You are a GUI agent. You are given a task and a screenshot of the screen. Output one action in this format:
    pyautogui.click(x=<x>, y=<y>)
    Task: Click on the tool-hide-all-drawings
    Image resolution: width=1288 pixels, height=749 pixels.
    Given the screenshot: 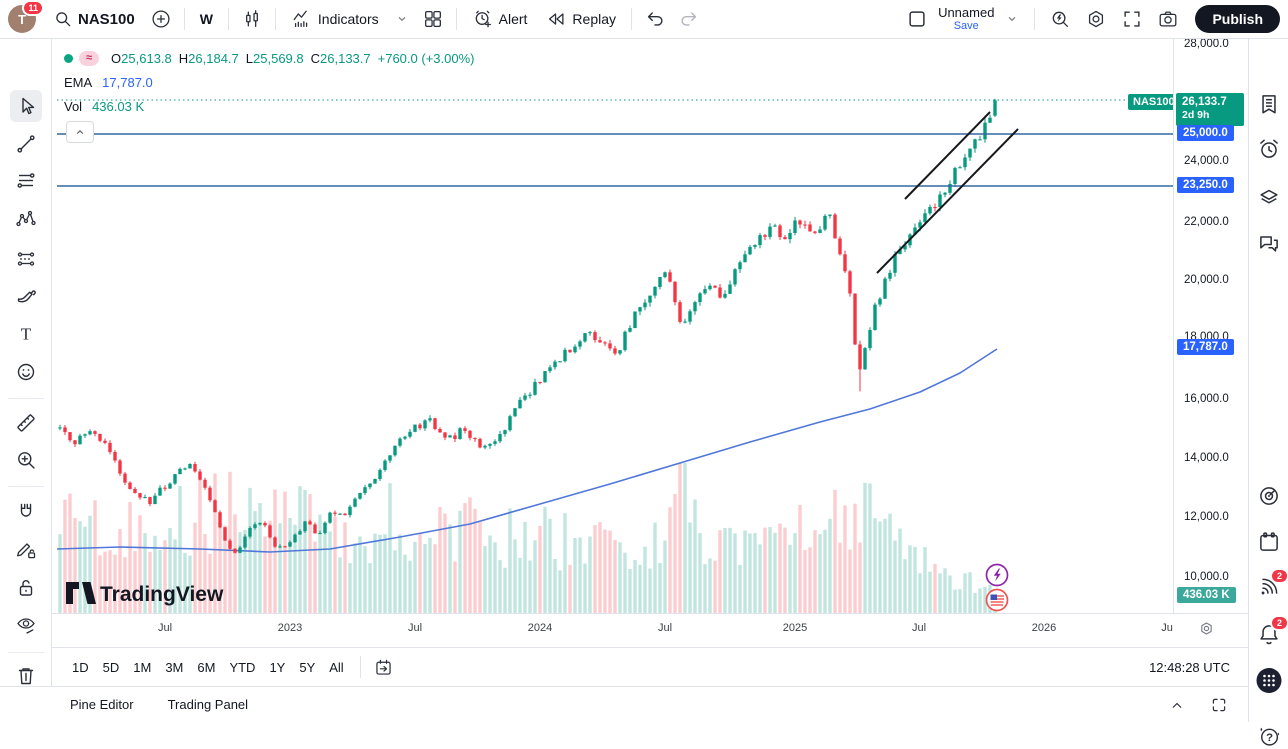 What is the action you would take?
    pyautogui.click(x=26, y=625)
    